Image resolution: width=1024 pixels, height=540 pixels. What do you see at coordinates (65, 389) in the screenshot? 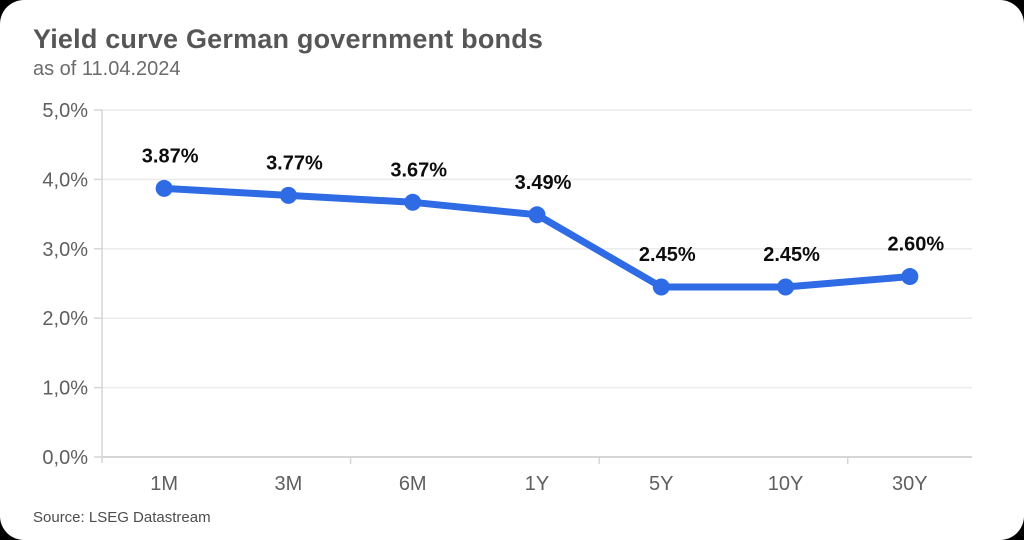
I see `y-axis-tick-label: 1,0%` at bounding box center [65, 389].